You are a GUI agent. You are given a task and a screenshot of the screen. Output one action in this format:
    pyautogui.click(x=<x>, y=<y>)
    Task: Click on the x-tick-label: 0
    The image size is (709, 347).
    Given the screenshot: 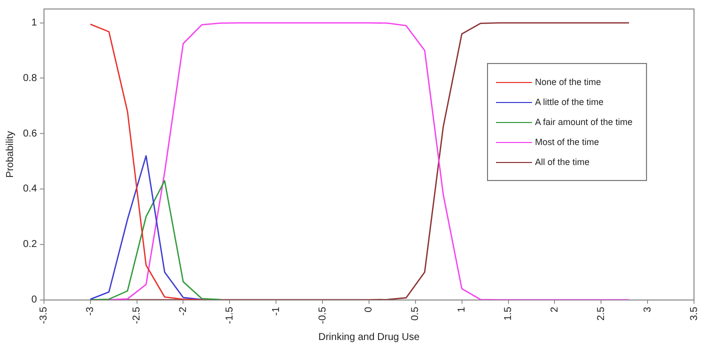 What is the action you would take?
    pyautogui.click(x=369, y=309)
    